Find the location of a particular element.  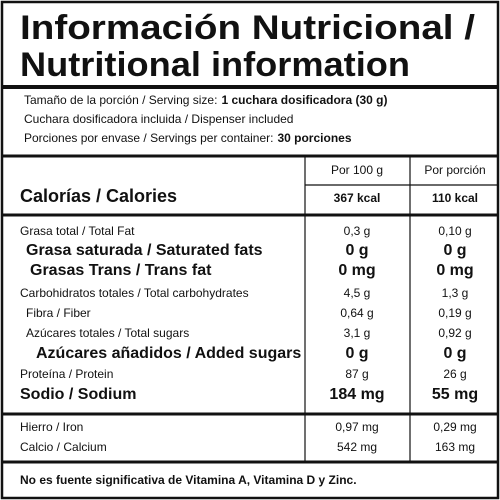

nutrient-value: 87 g is located at coordinates (356, 374).